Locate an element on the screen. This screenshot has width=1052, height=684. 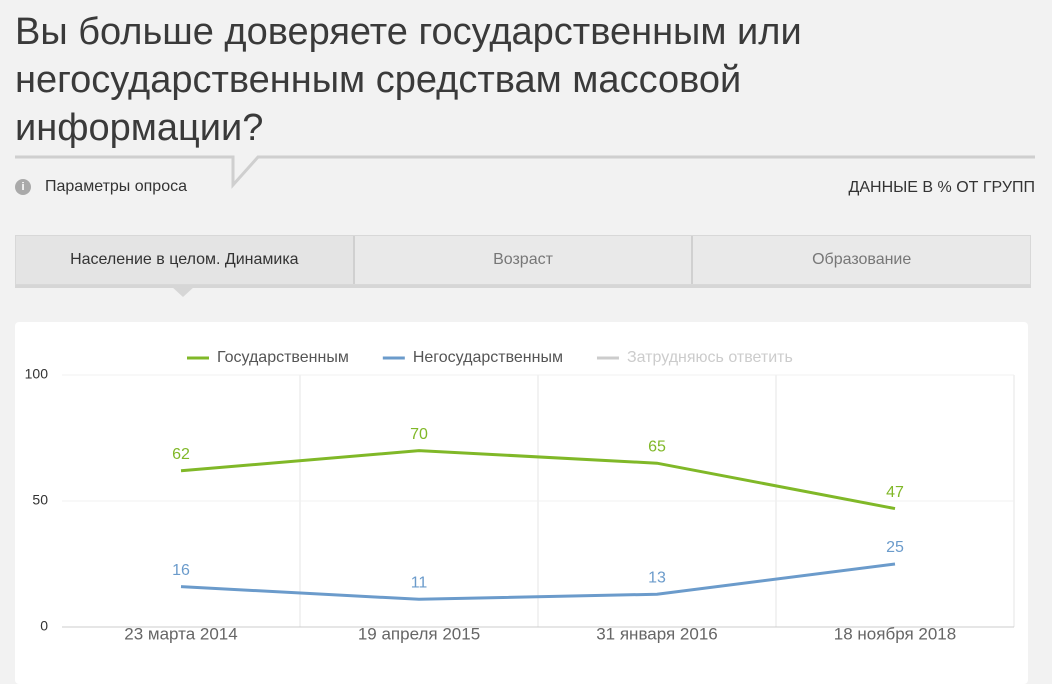
tab: Население в целом. Динамика is located at coordinates (184, 260).